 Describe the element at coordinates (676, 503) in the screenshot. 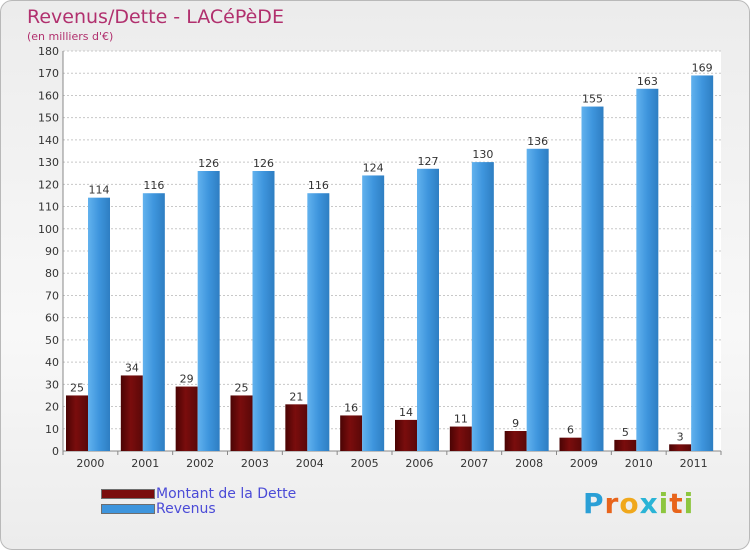

I see `logo-letter: t` at that location.